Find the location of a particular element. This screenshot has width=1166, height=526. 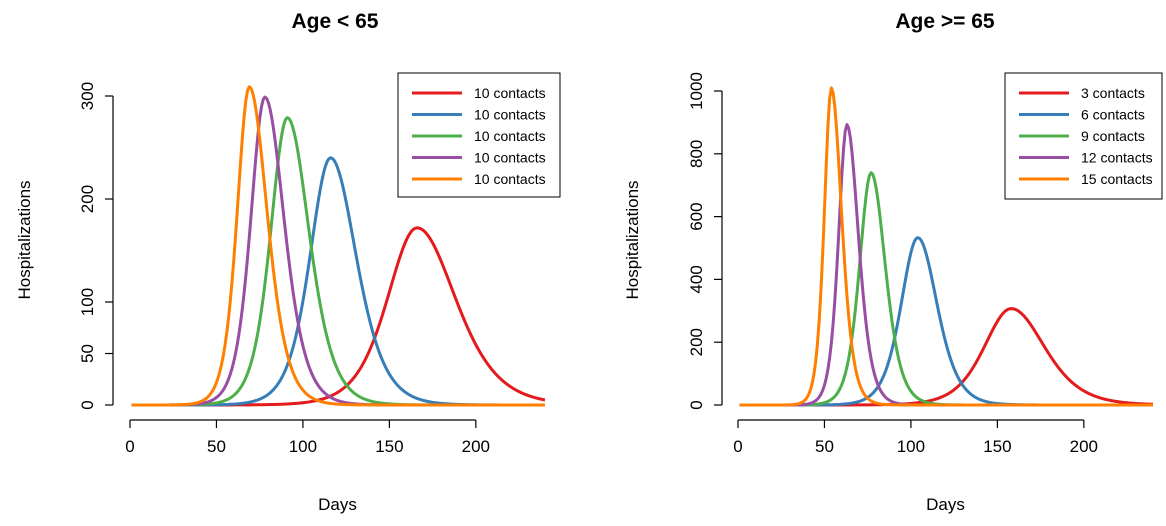

legend-label: 15 contacts is located at coordinates (1117, 179).